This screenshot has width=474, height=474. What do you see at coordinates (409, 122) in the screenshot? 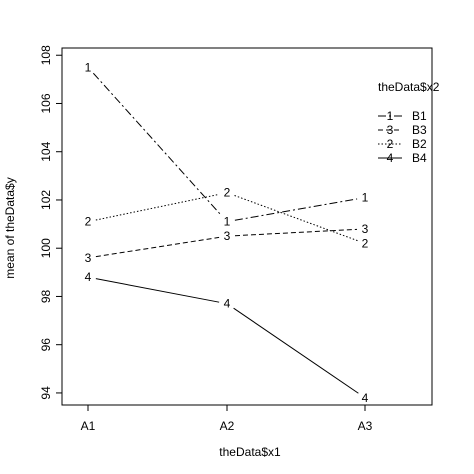
I see `legend: theData$x2 1 B1 3 B3 2 B2 4 B4` at bounding box center [409, 122].